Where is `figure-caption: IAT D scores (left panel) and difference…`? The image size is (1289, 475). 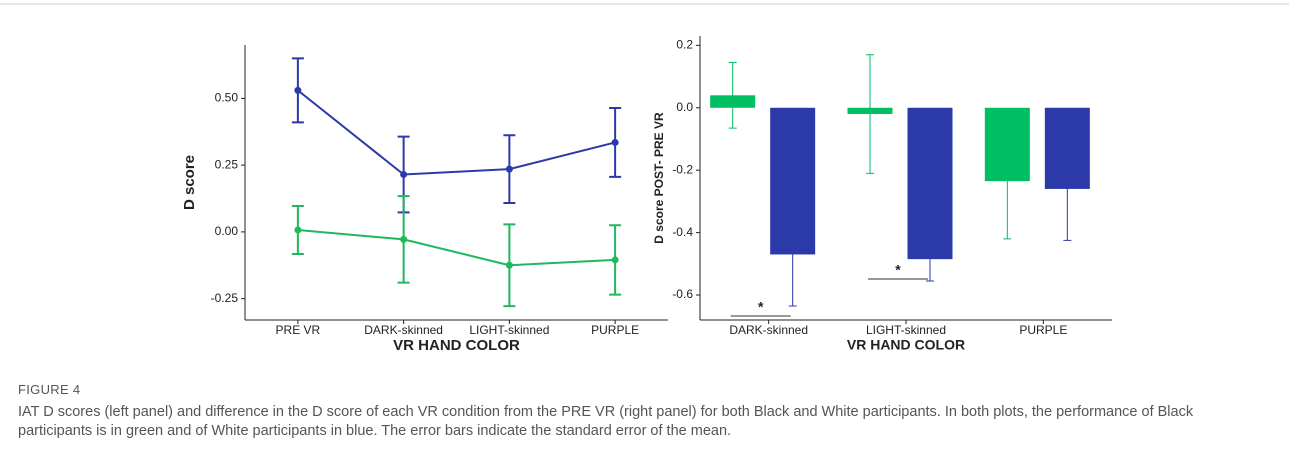 figure-caption: IAT D scores (left panel) and difference… is located at coordinates (606, 421).